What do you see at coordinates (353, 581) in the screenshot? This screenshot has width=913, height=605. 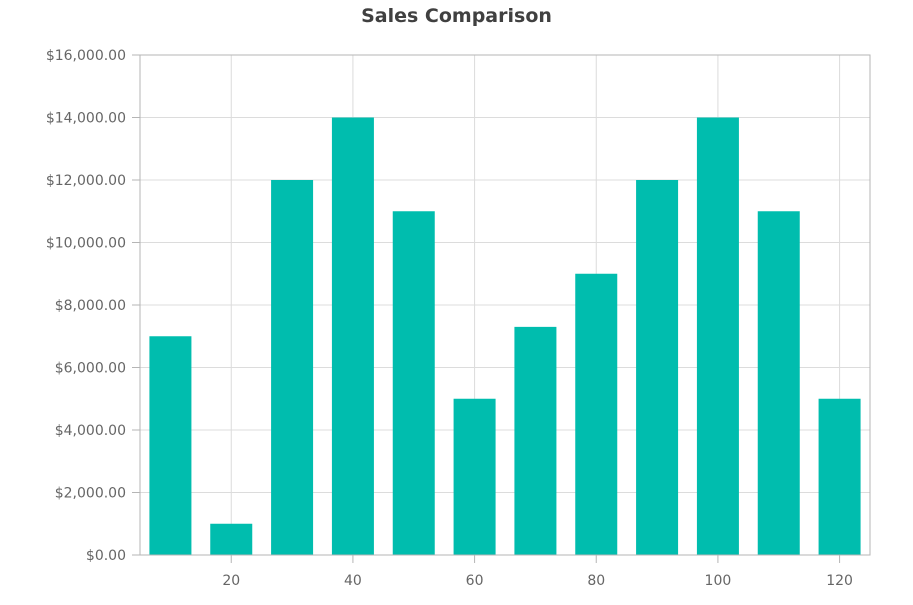 I see `x-tick-label: 40` at bounding box center [353, 581].